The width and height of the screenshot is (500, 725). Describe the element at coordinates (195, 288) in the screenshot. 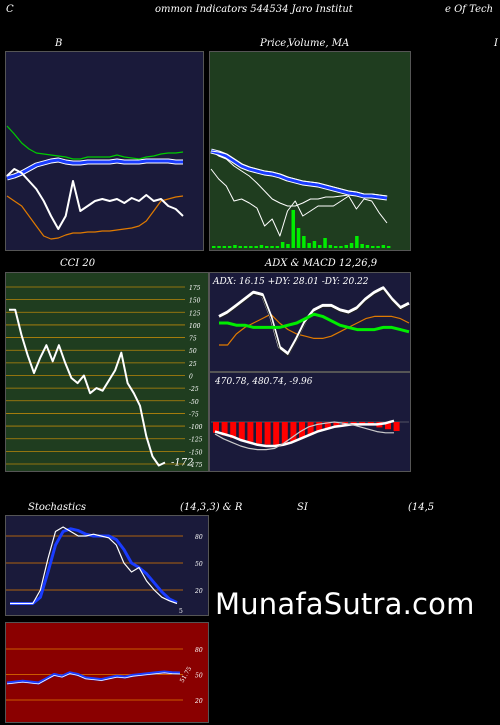

I see `cci-tick-label: 175` at that location.